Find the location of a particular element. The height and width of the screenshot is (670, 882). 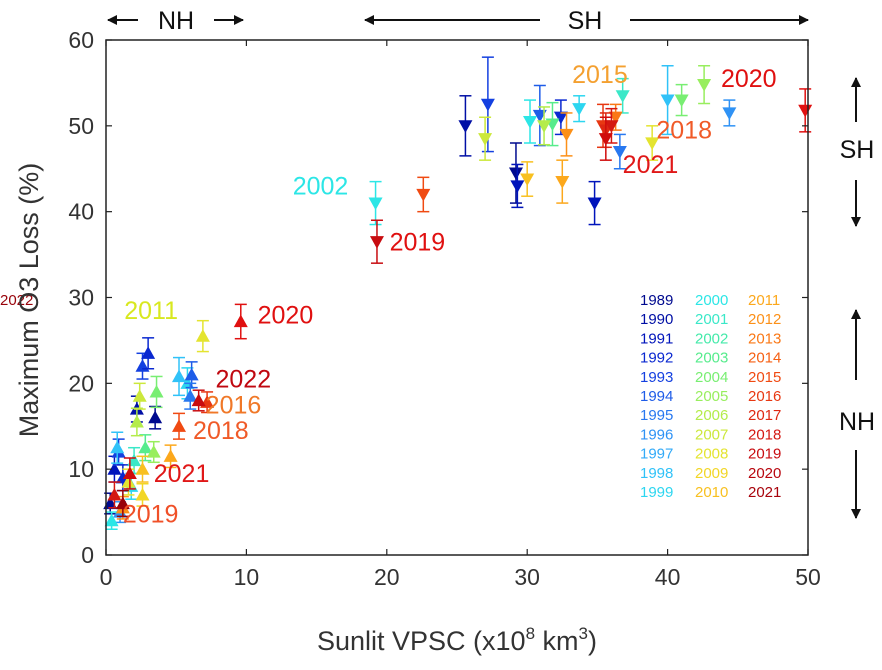

top-sh-label: SH is located at coordinates (585, 21).